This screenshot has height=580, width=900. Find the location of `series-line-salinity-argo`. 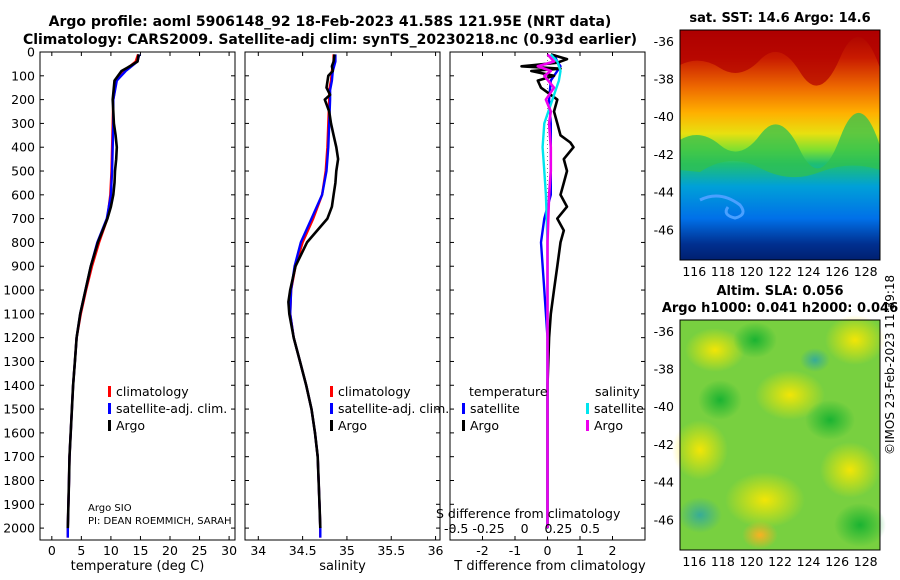

series-line-salinity-argo is located at coordinates (546, 291).